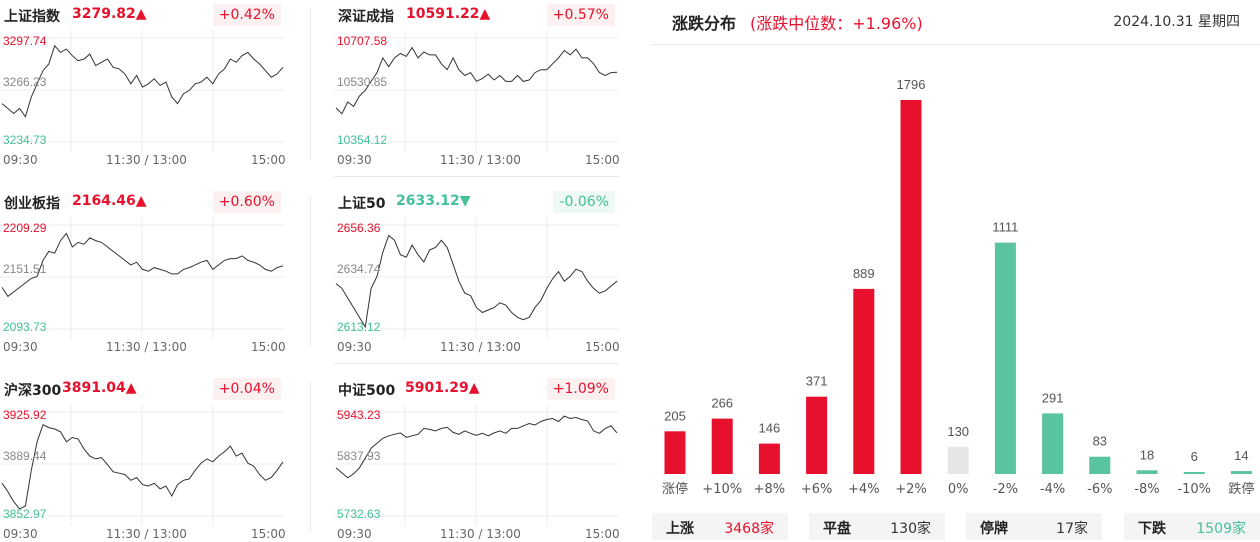 This screenshot has width=1260, height=542. Describe the element at coordinates (584, 202) in the screenshot. I see `index-change-badge: -0.06%` at that location.